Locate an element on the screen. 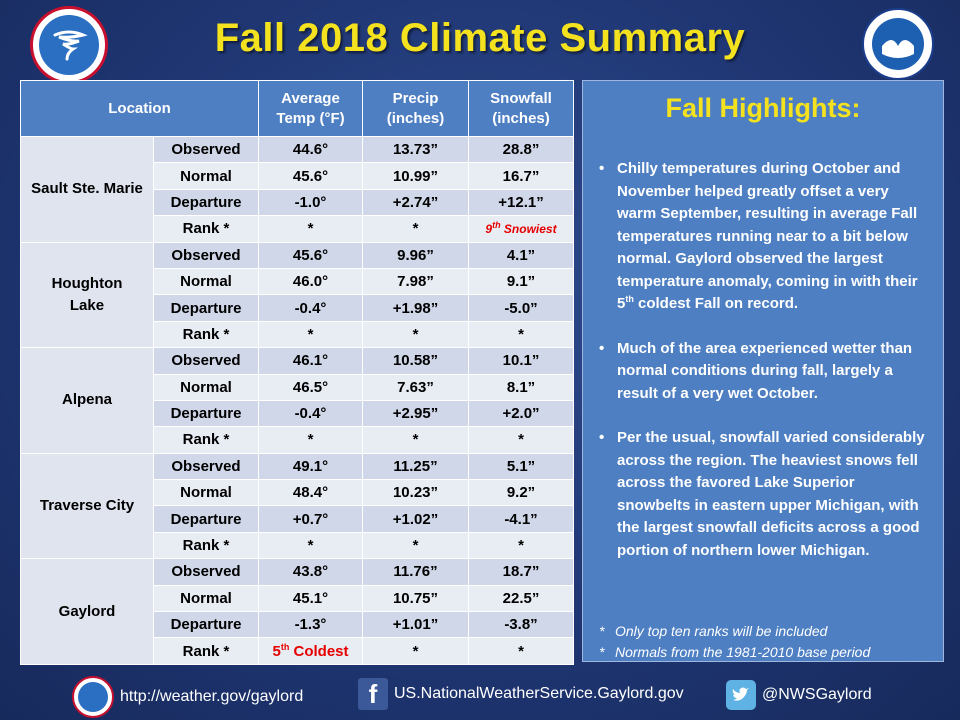 The image size is (960, 720). station-name: Gaylord is located at coordinates (87, 611).